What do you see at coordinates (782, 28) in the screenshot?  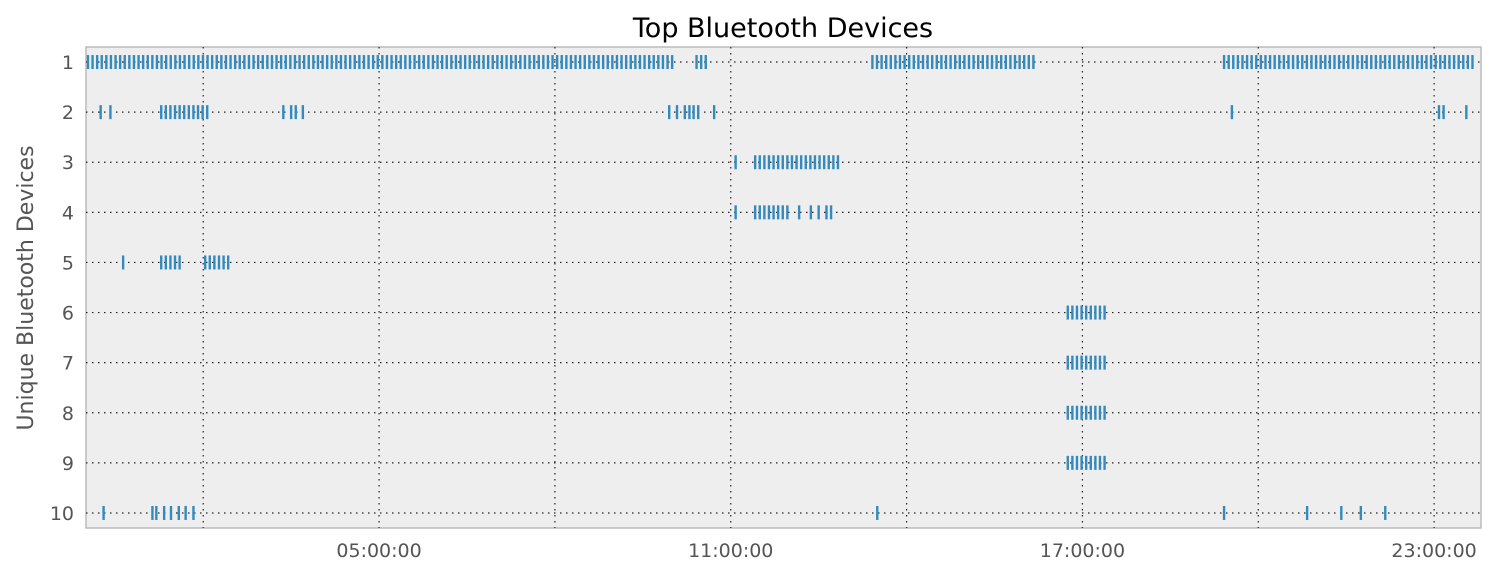 I see `chart-title: Top Bluetooth Devices` at bounding box center [782, 28].